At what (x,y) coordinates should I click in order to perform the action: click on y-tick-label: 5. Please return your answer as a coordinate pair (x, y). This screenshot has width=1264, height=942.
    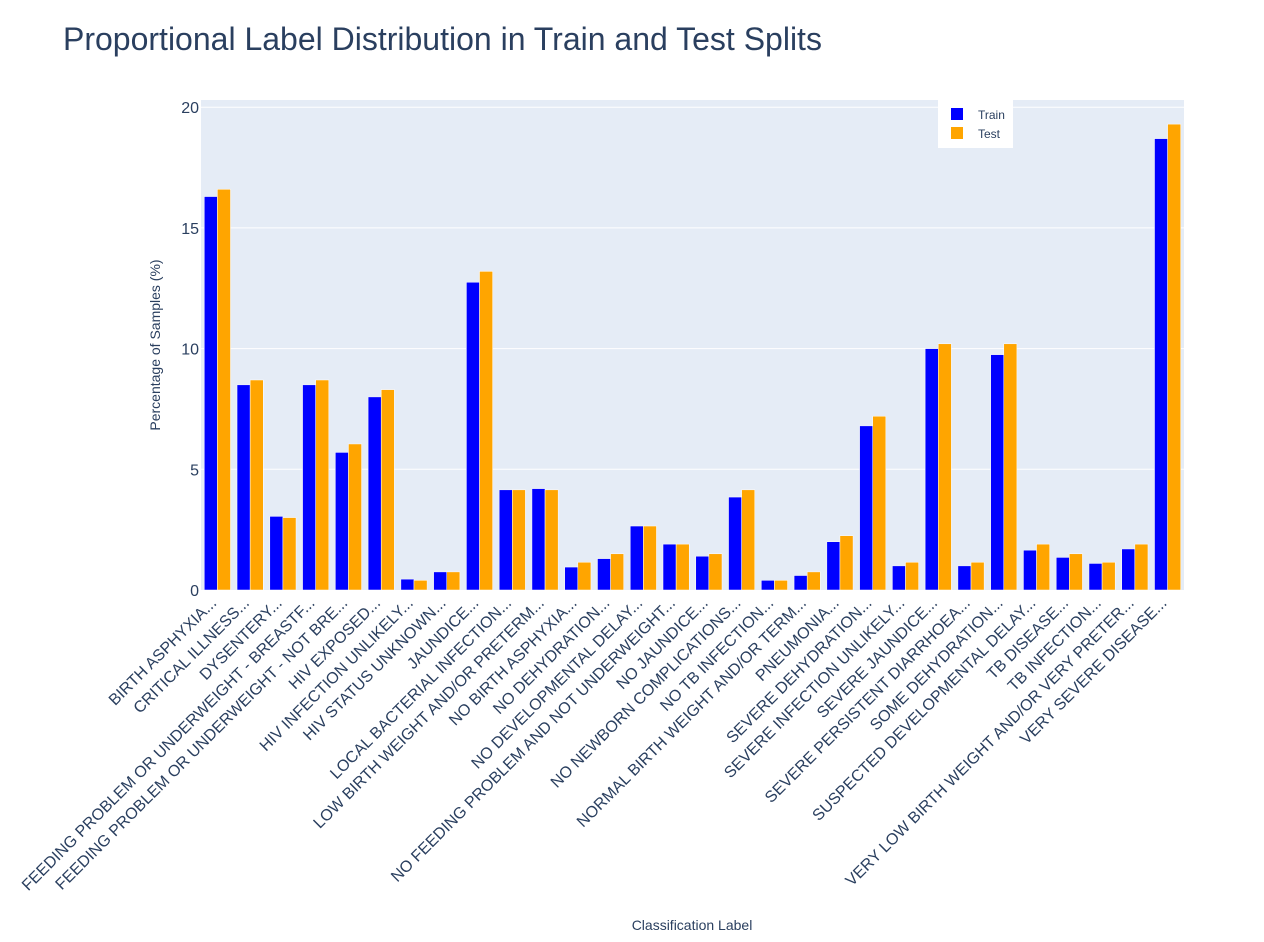
    Looking at the image, I should click on (194, 470).